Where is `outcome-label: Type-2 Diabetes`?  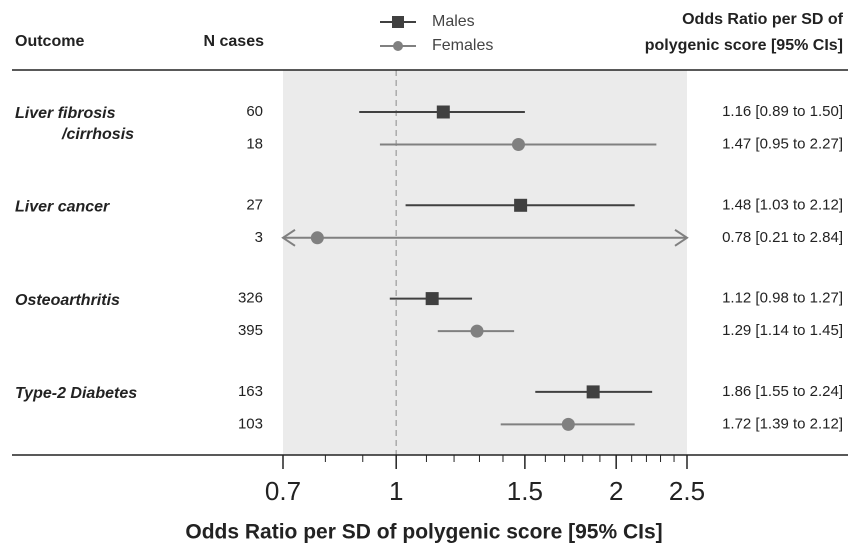 outcome-label: Type-2 Diabetes is located at coordinates (76, 393).